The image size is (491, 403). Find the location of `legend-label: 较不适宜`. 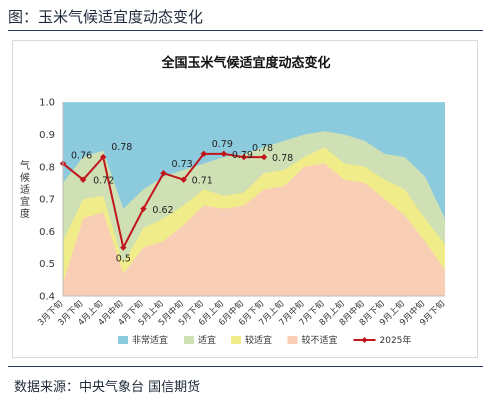

legend-label: 较不适宜 is located at coordinates (320, 340).